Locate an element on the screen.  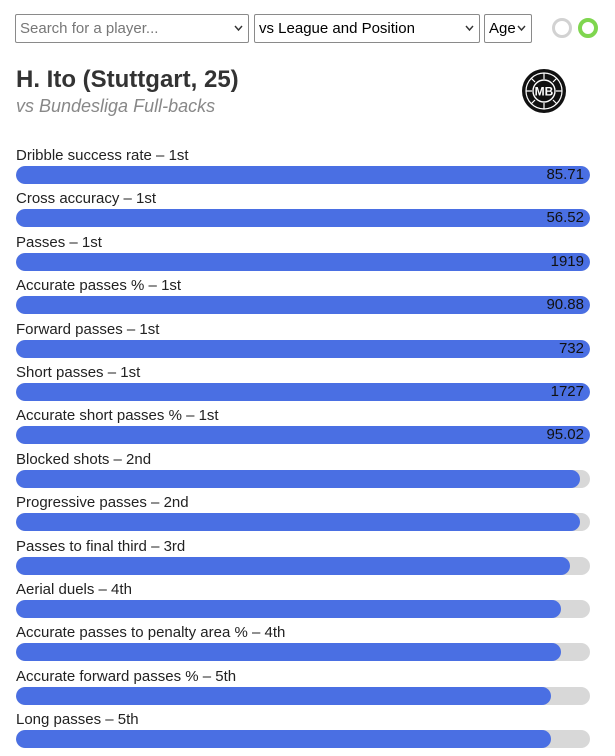
toggle-on-button is located at coordinates (588, 28).